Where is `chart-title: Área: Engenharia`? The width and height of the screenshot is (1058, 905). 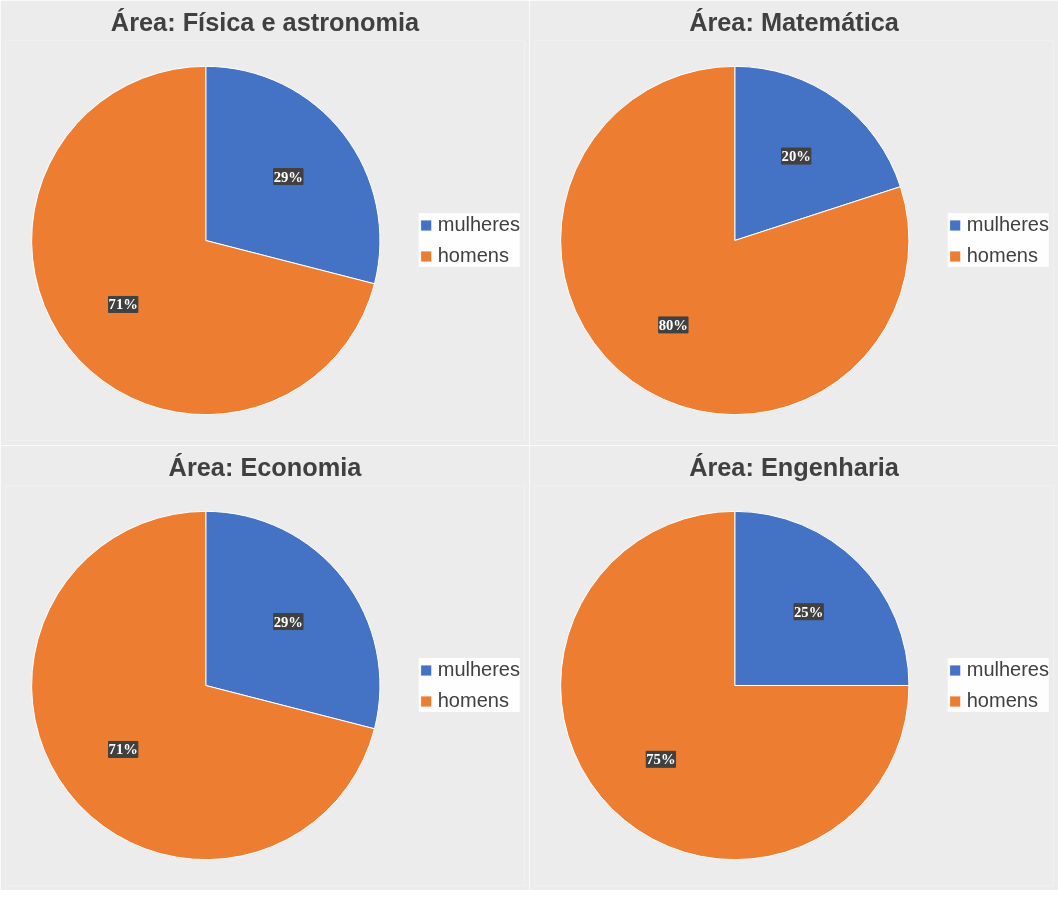
chart-title: Área: Engenharia is located at coordinates (794, 466).